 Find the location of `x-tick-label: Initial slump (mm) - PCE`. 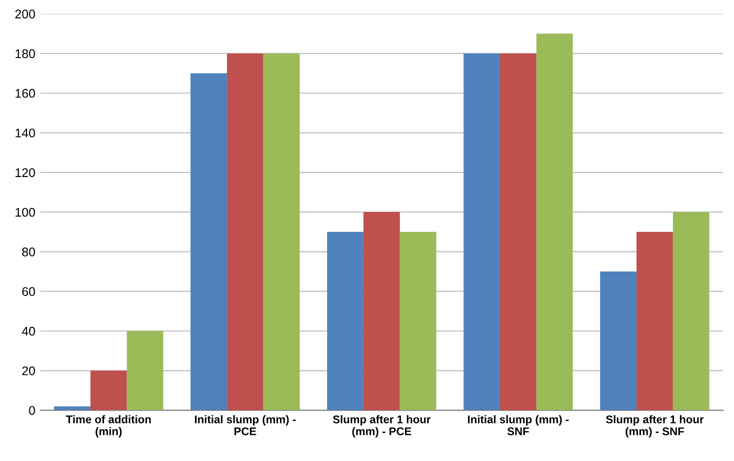

x-tick-label: Initial slump (mm) - PCE is located at coordinates (245, 425).